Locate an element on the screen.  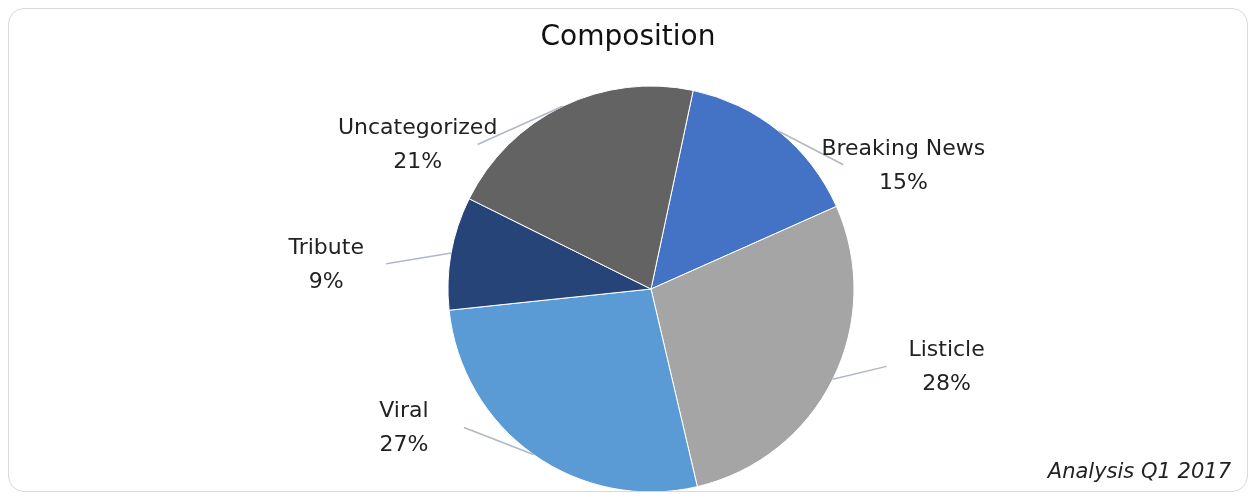
data-label: 15% is located at coordinates (903, 181).